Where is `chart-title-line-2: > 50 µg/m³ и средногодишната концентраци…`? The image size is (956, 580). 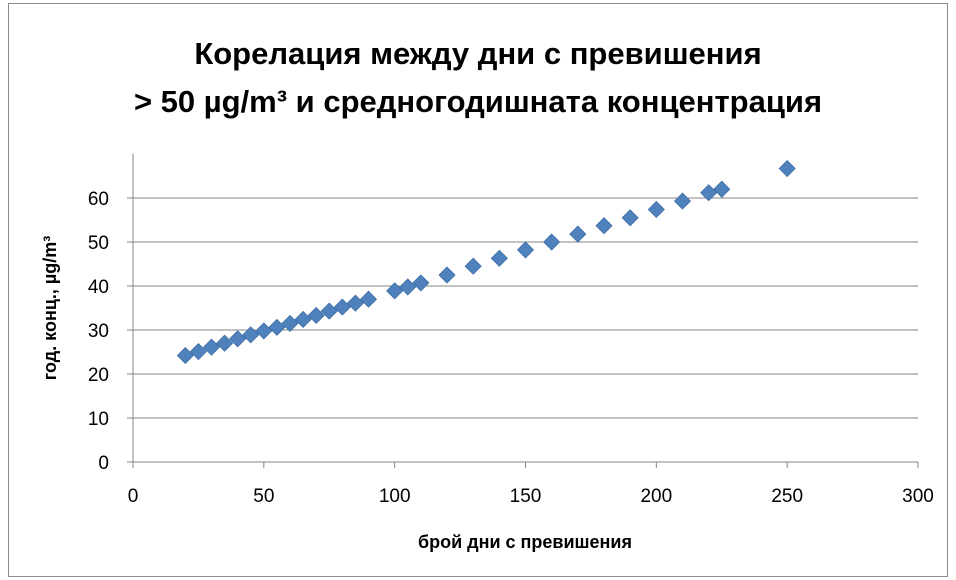 chart-title-line-2: > 50 µg/m³ и средногодишната концентраци… is located at coordinates (478, 101).